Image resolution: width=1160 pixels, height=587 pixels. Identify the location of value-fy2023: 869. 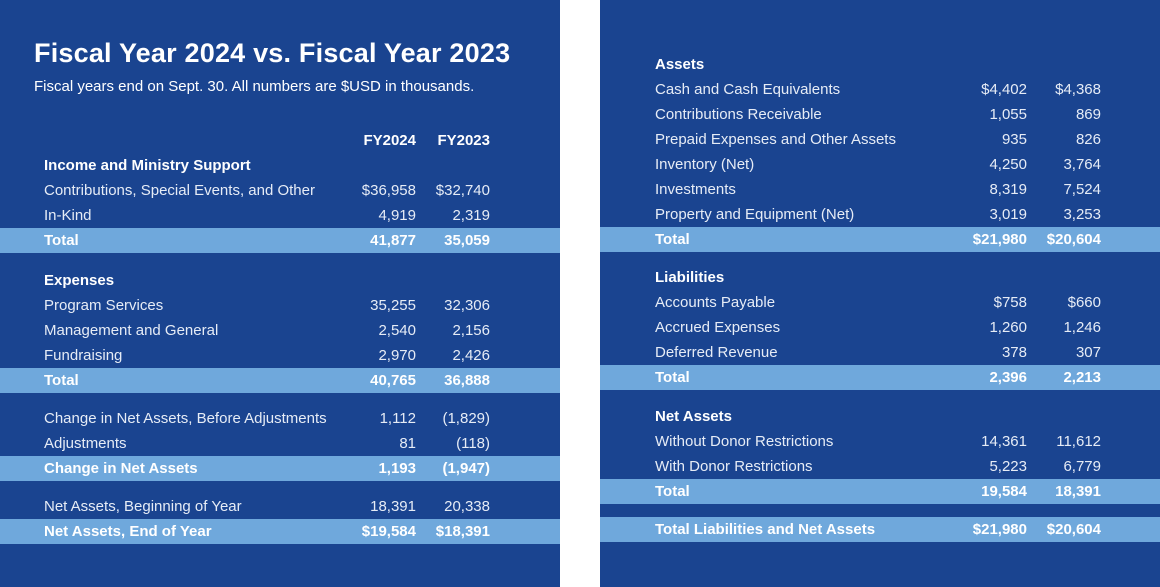
(1088, 114).